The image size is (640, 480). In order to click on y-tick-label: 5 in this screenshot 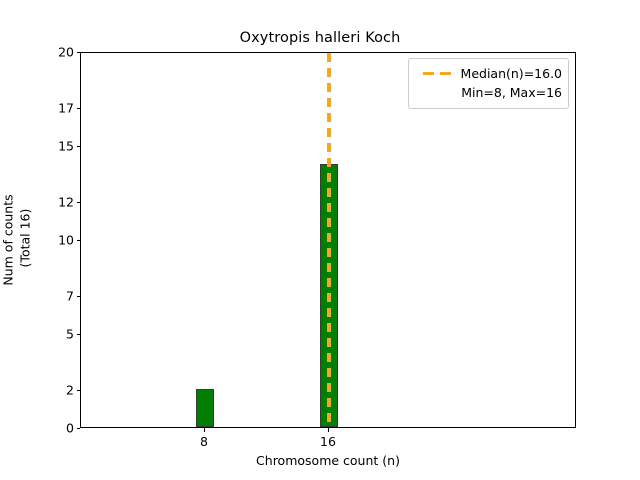, I will do `click(70, 334)`.